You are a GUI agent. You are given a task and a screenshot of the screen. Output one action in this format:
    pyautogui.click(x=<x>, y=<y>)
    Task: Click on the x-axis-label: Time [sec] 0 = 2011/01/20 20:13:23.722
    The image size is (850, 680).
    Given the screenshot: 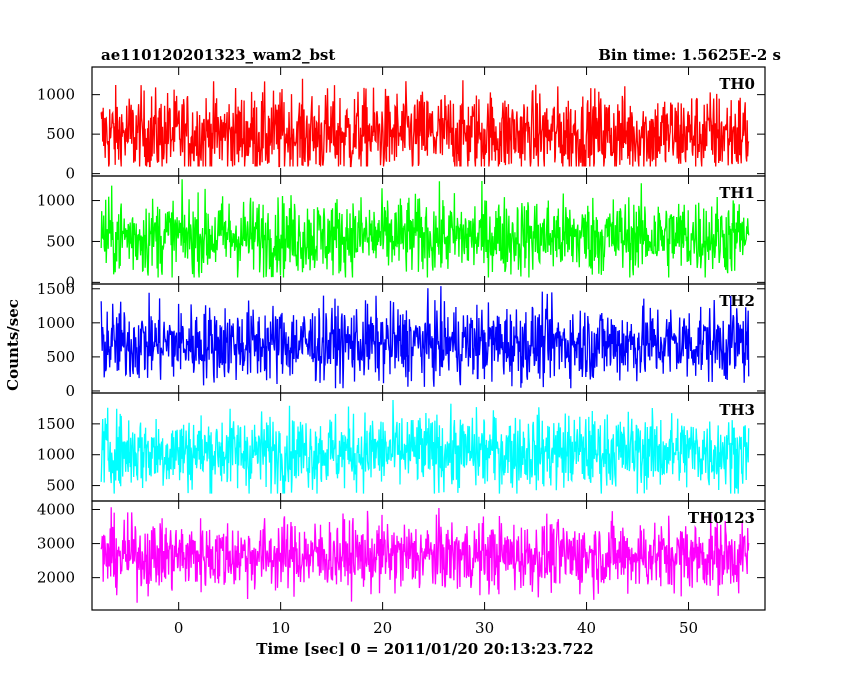 What is the action you would take?
    pyautogui.click(x=424, y=649)
    